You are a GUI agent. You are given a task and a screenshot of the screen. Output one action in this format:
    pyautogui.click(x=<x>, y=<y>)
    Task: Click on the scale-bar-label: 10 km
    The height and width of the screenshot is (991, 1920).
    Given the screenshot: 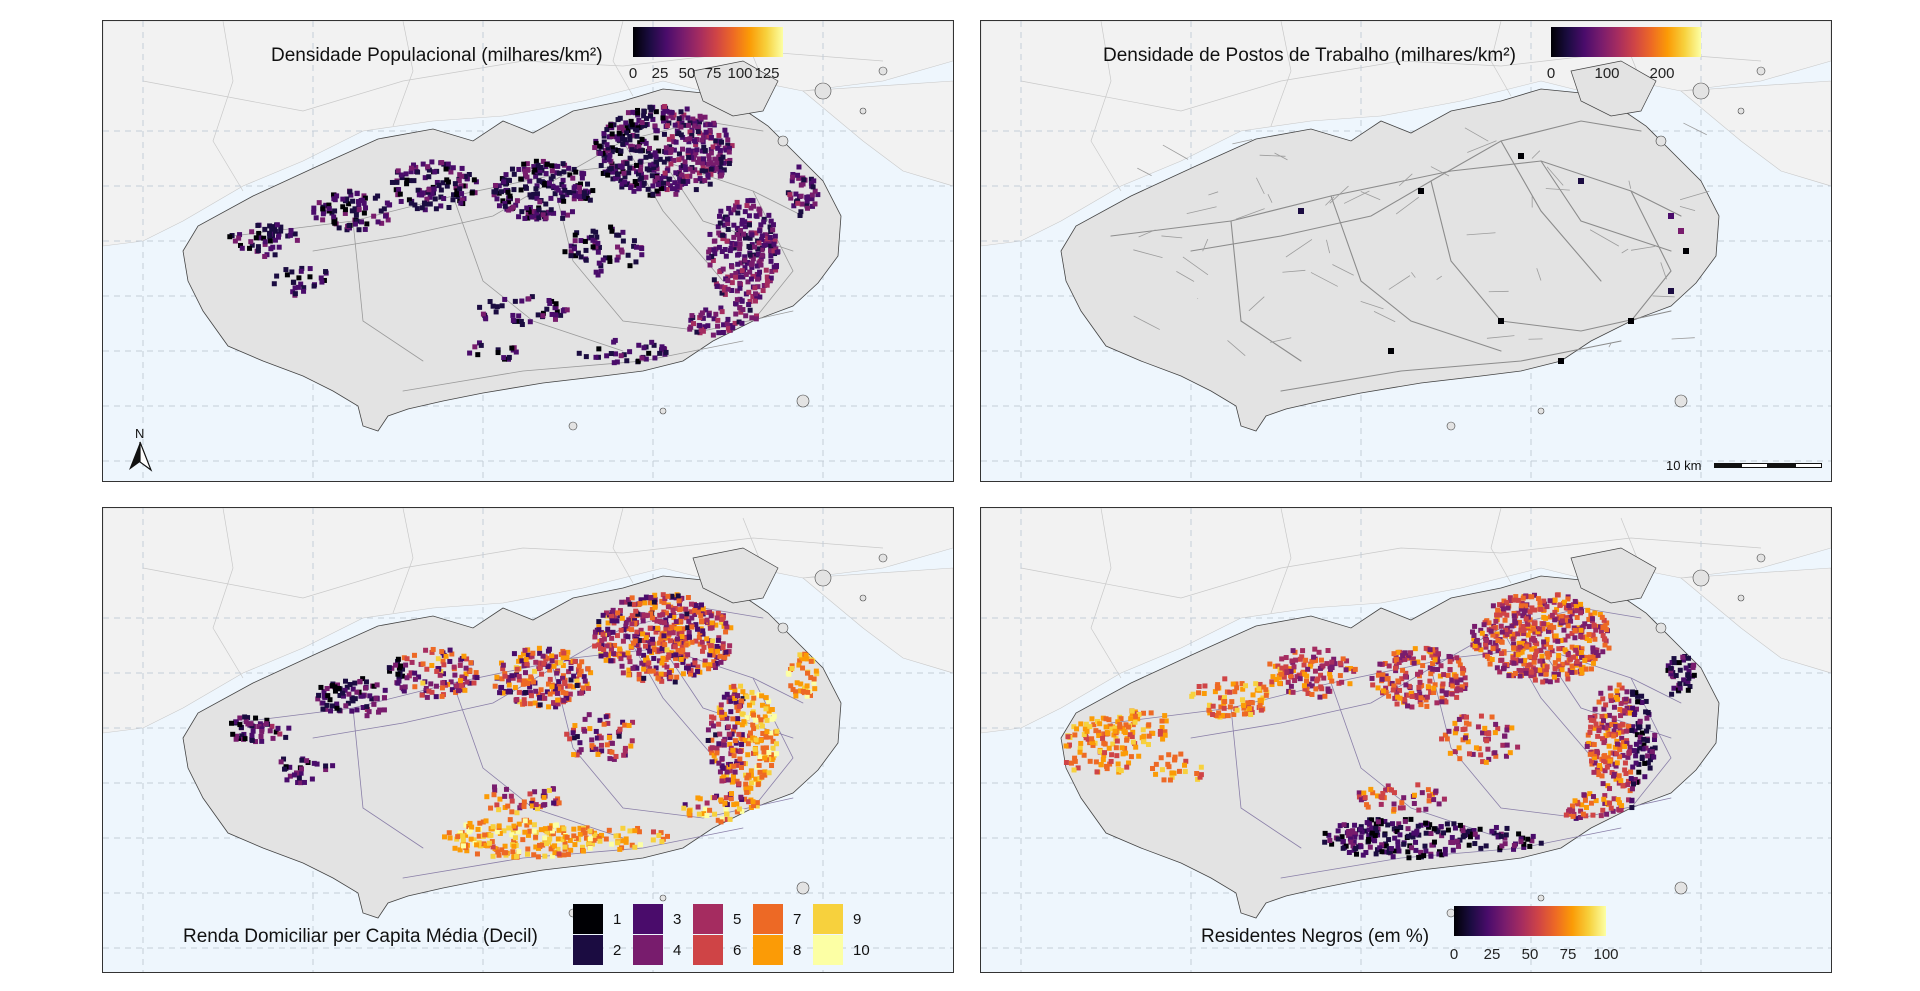 What is the action you would take?
    pyautogui.click(x=1684, y=465)
    